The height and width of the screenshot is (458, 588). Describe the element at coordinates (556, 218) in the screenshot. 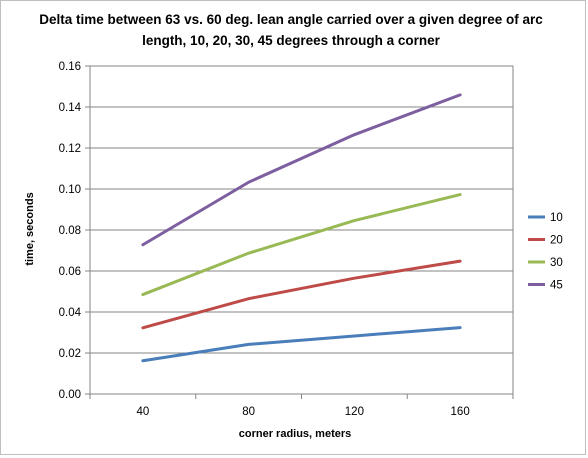

I see `legend-label: 10` at that location.